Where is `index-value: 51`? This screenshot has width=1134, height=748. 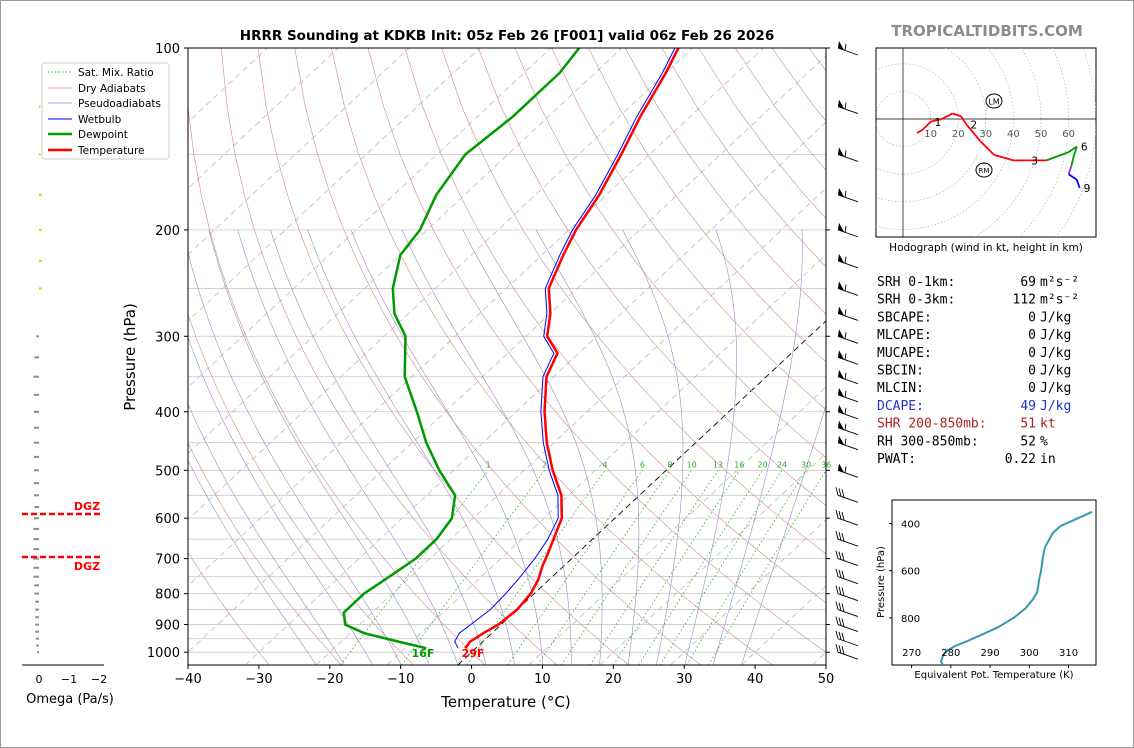 index-value: 51 is located at coordinates (1028, 424).